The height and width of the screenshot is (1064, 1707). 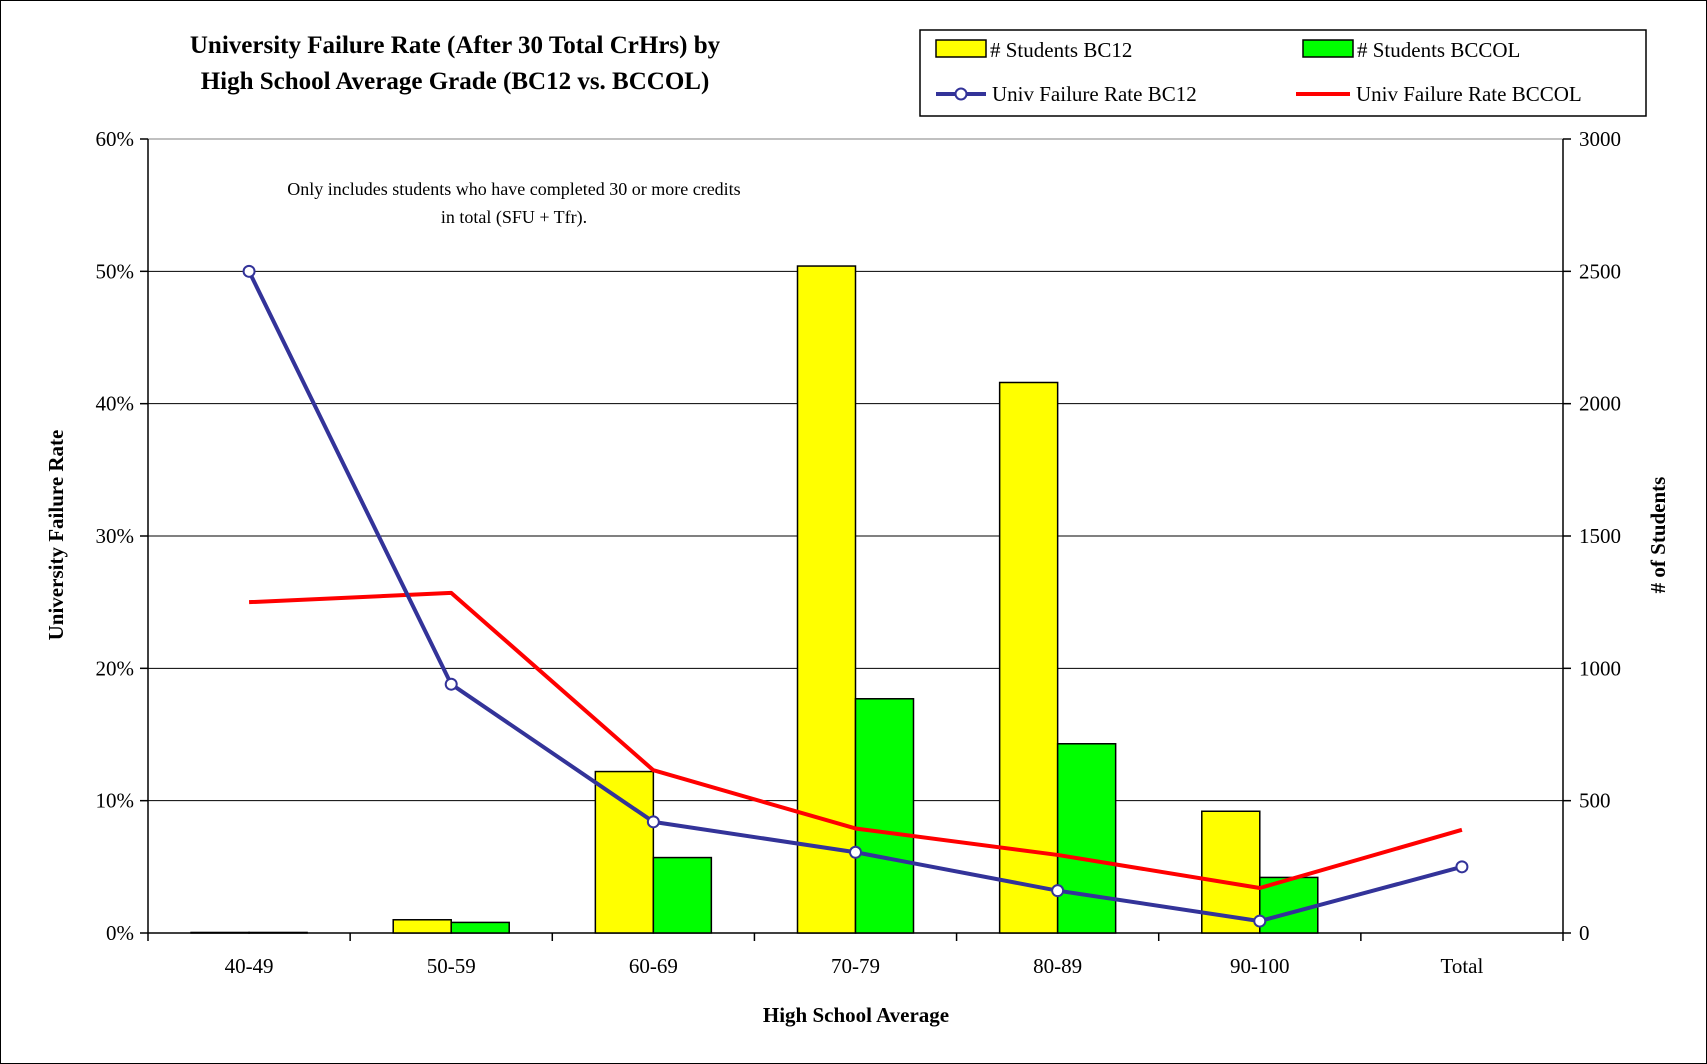 I want to click on y-tick-left-label: 60%, so click(x=115, y=139).